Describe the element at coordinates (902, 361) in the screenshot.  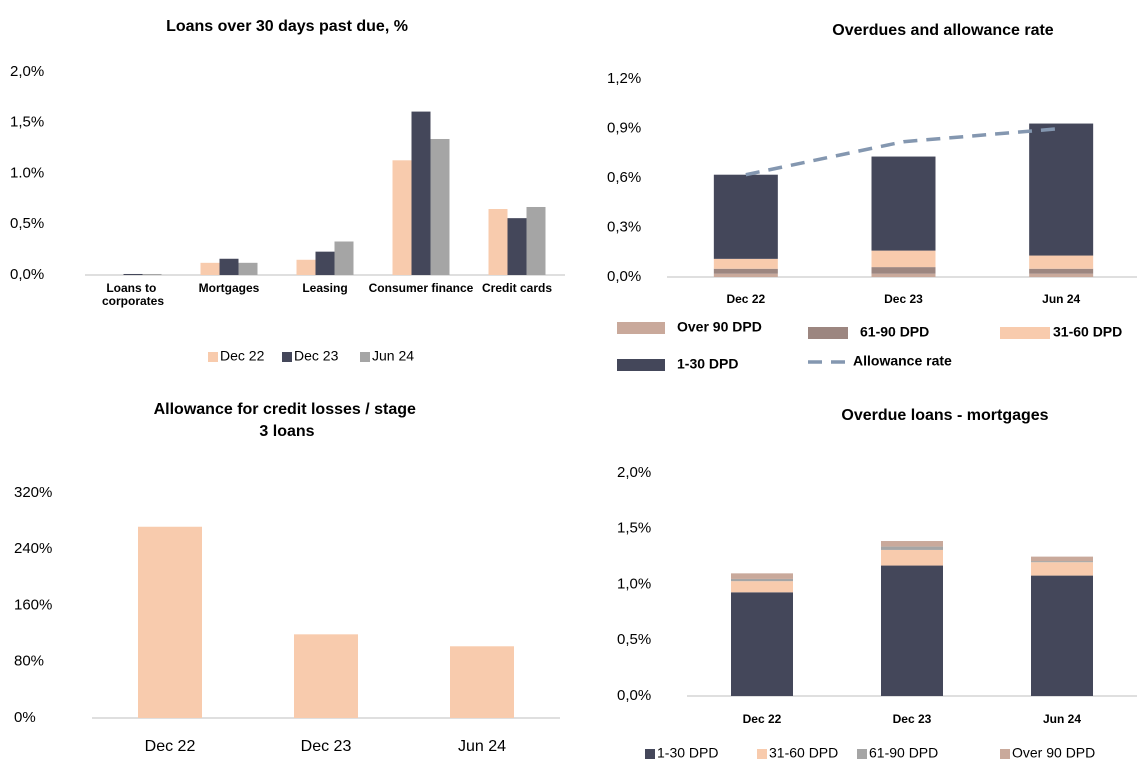
I see `legend-label: Allowance rate` at that location.